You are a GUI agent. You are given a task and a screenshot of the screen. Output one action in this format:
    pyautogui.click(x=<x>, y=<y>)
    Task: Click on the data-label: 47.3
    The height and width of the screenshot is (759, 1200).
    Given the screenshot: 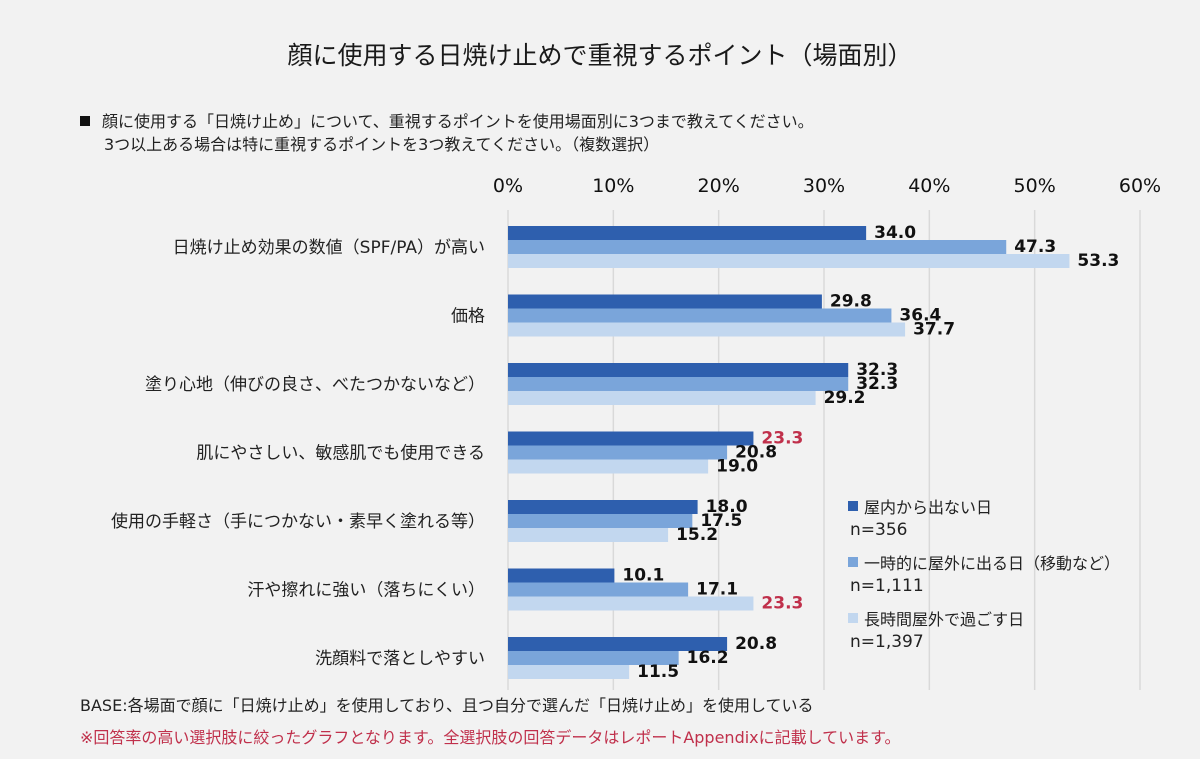 What is the action you would take?
    pyautogui.click(x=1035, y=247)
    